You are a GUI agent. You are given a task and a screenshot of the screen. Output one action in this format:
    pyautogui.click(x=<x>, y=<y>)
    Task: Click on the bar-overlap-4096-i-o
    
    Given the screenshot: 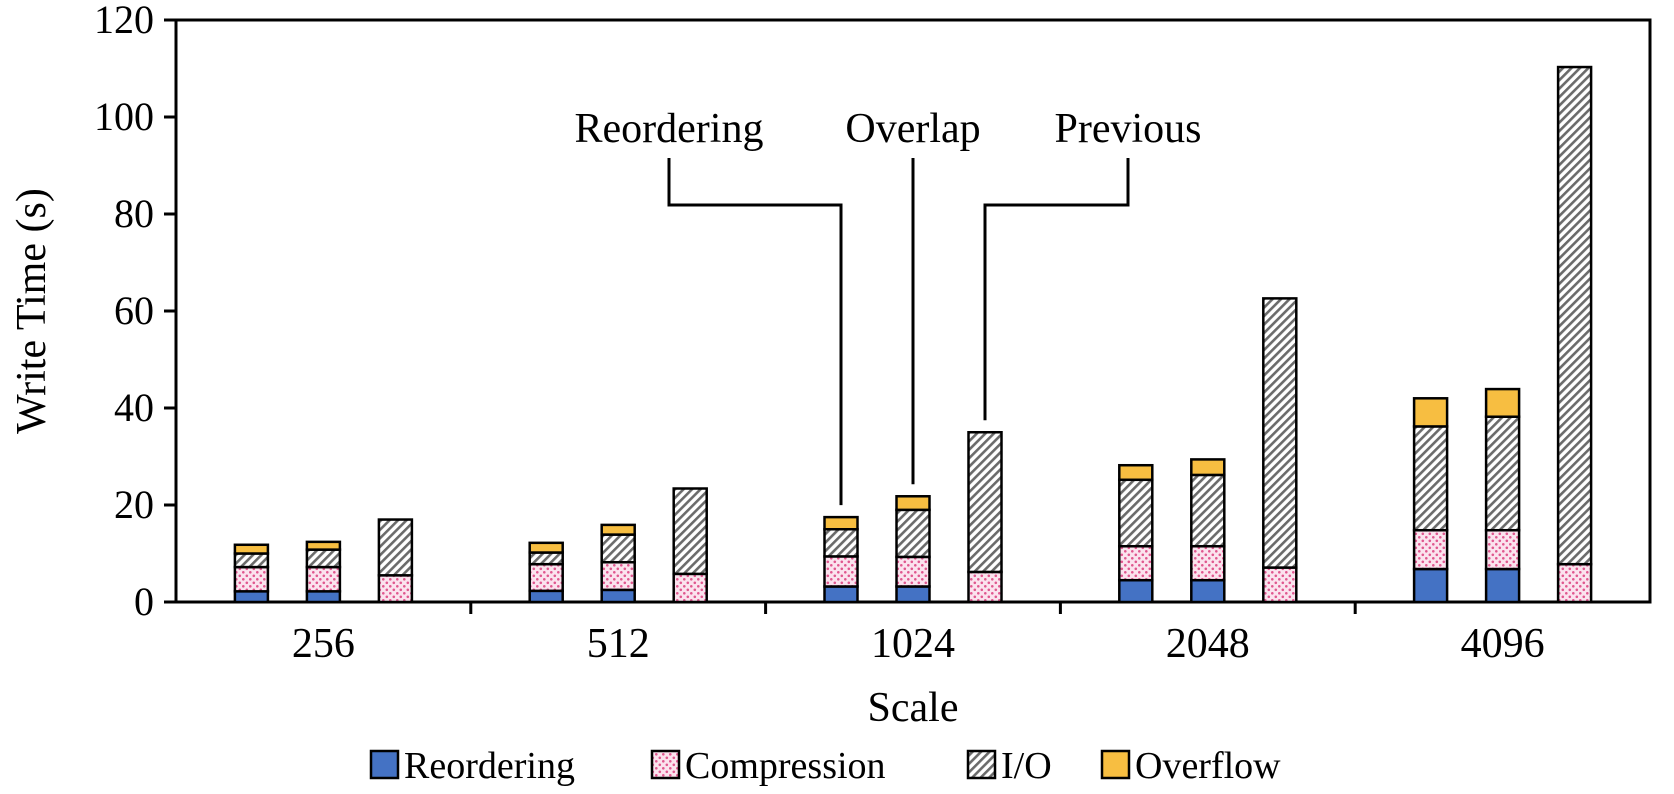 What is the action you would take?
    pyautogui.click(x=1502, y=473)
    